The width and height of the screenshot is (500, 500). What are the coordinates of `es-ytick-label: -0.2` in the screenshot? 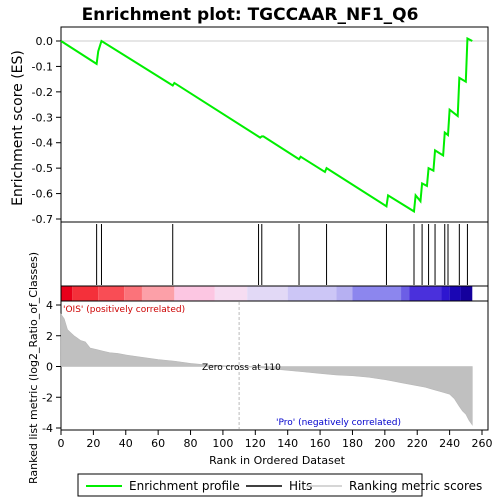 It's located at (42, 92).